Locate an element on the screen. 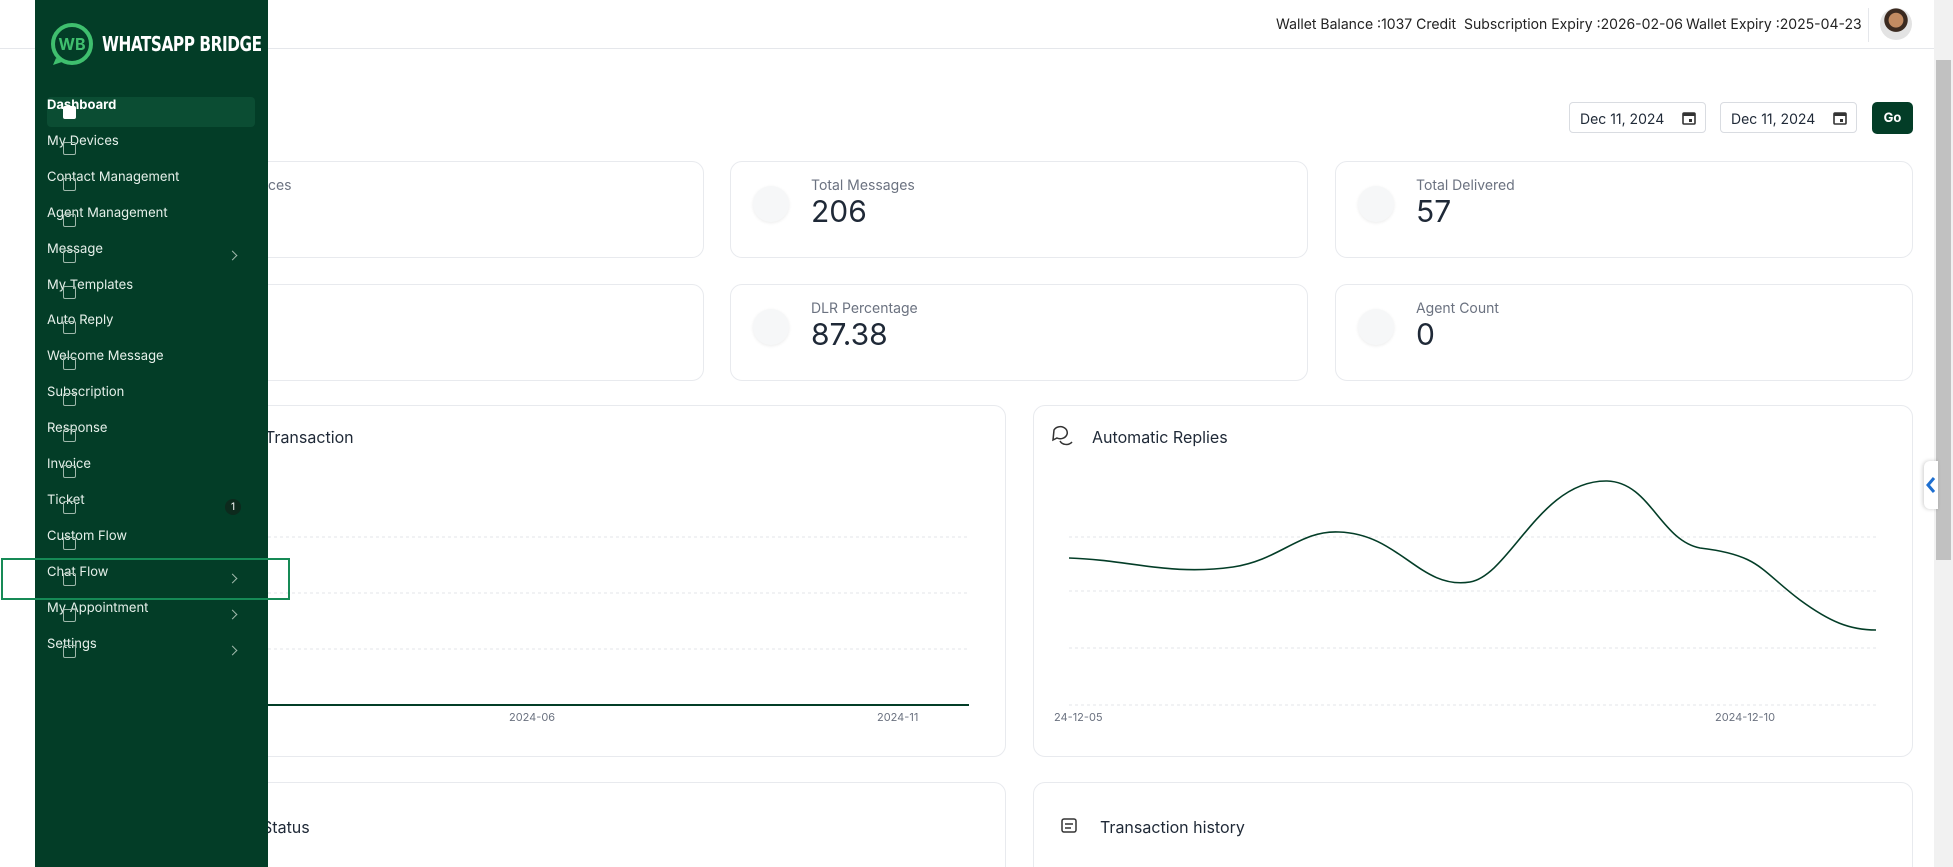 The width and height of the screenshot is (1953, 867). menu-item: My Devices is located at coordinates (151, 148).